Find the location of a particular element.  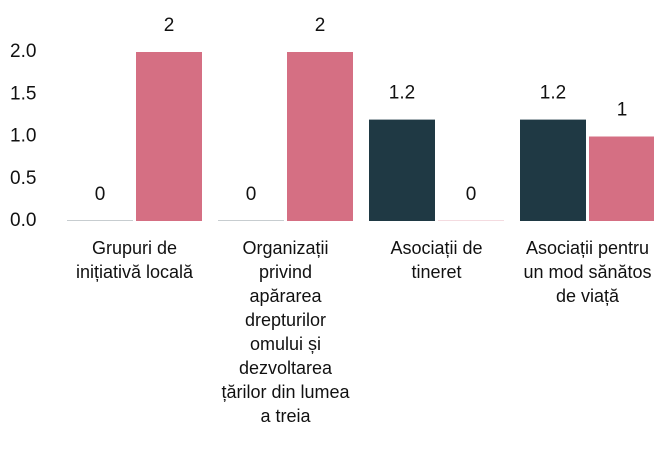

y-tick-label: 1.0 is located at coordinates (23, 136).